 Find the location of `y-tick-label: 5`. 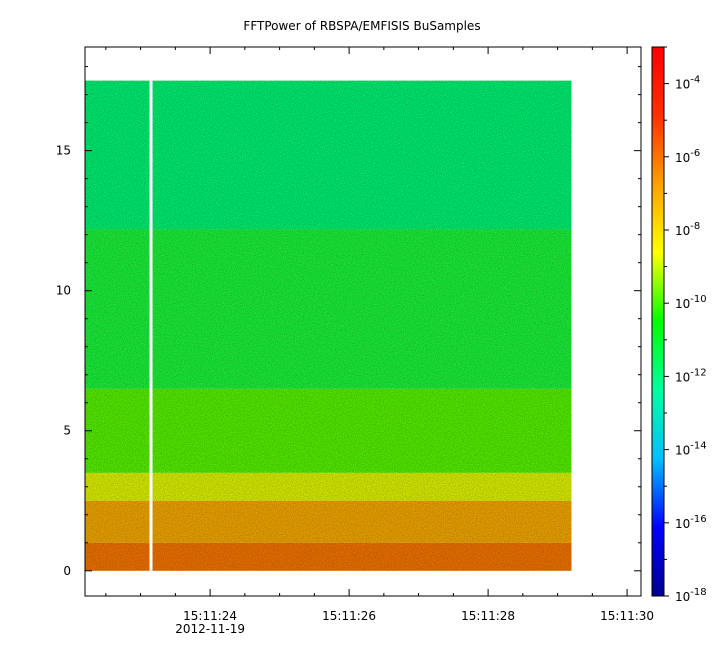

y-tick-label: 5 is located at coordinates (67, 431).